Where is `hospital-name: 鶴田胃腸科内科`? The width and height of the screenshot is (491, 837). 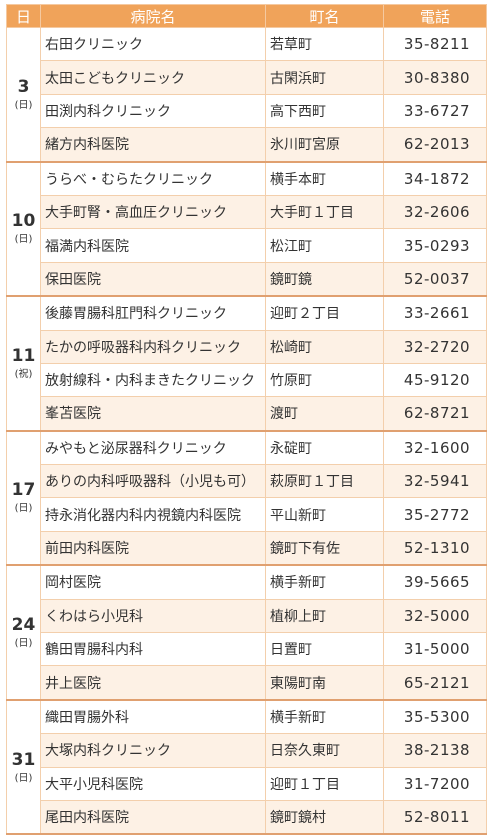
hospital-name: 鶴田胃腸科内科 is located at coordinates (153, 649).